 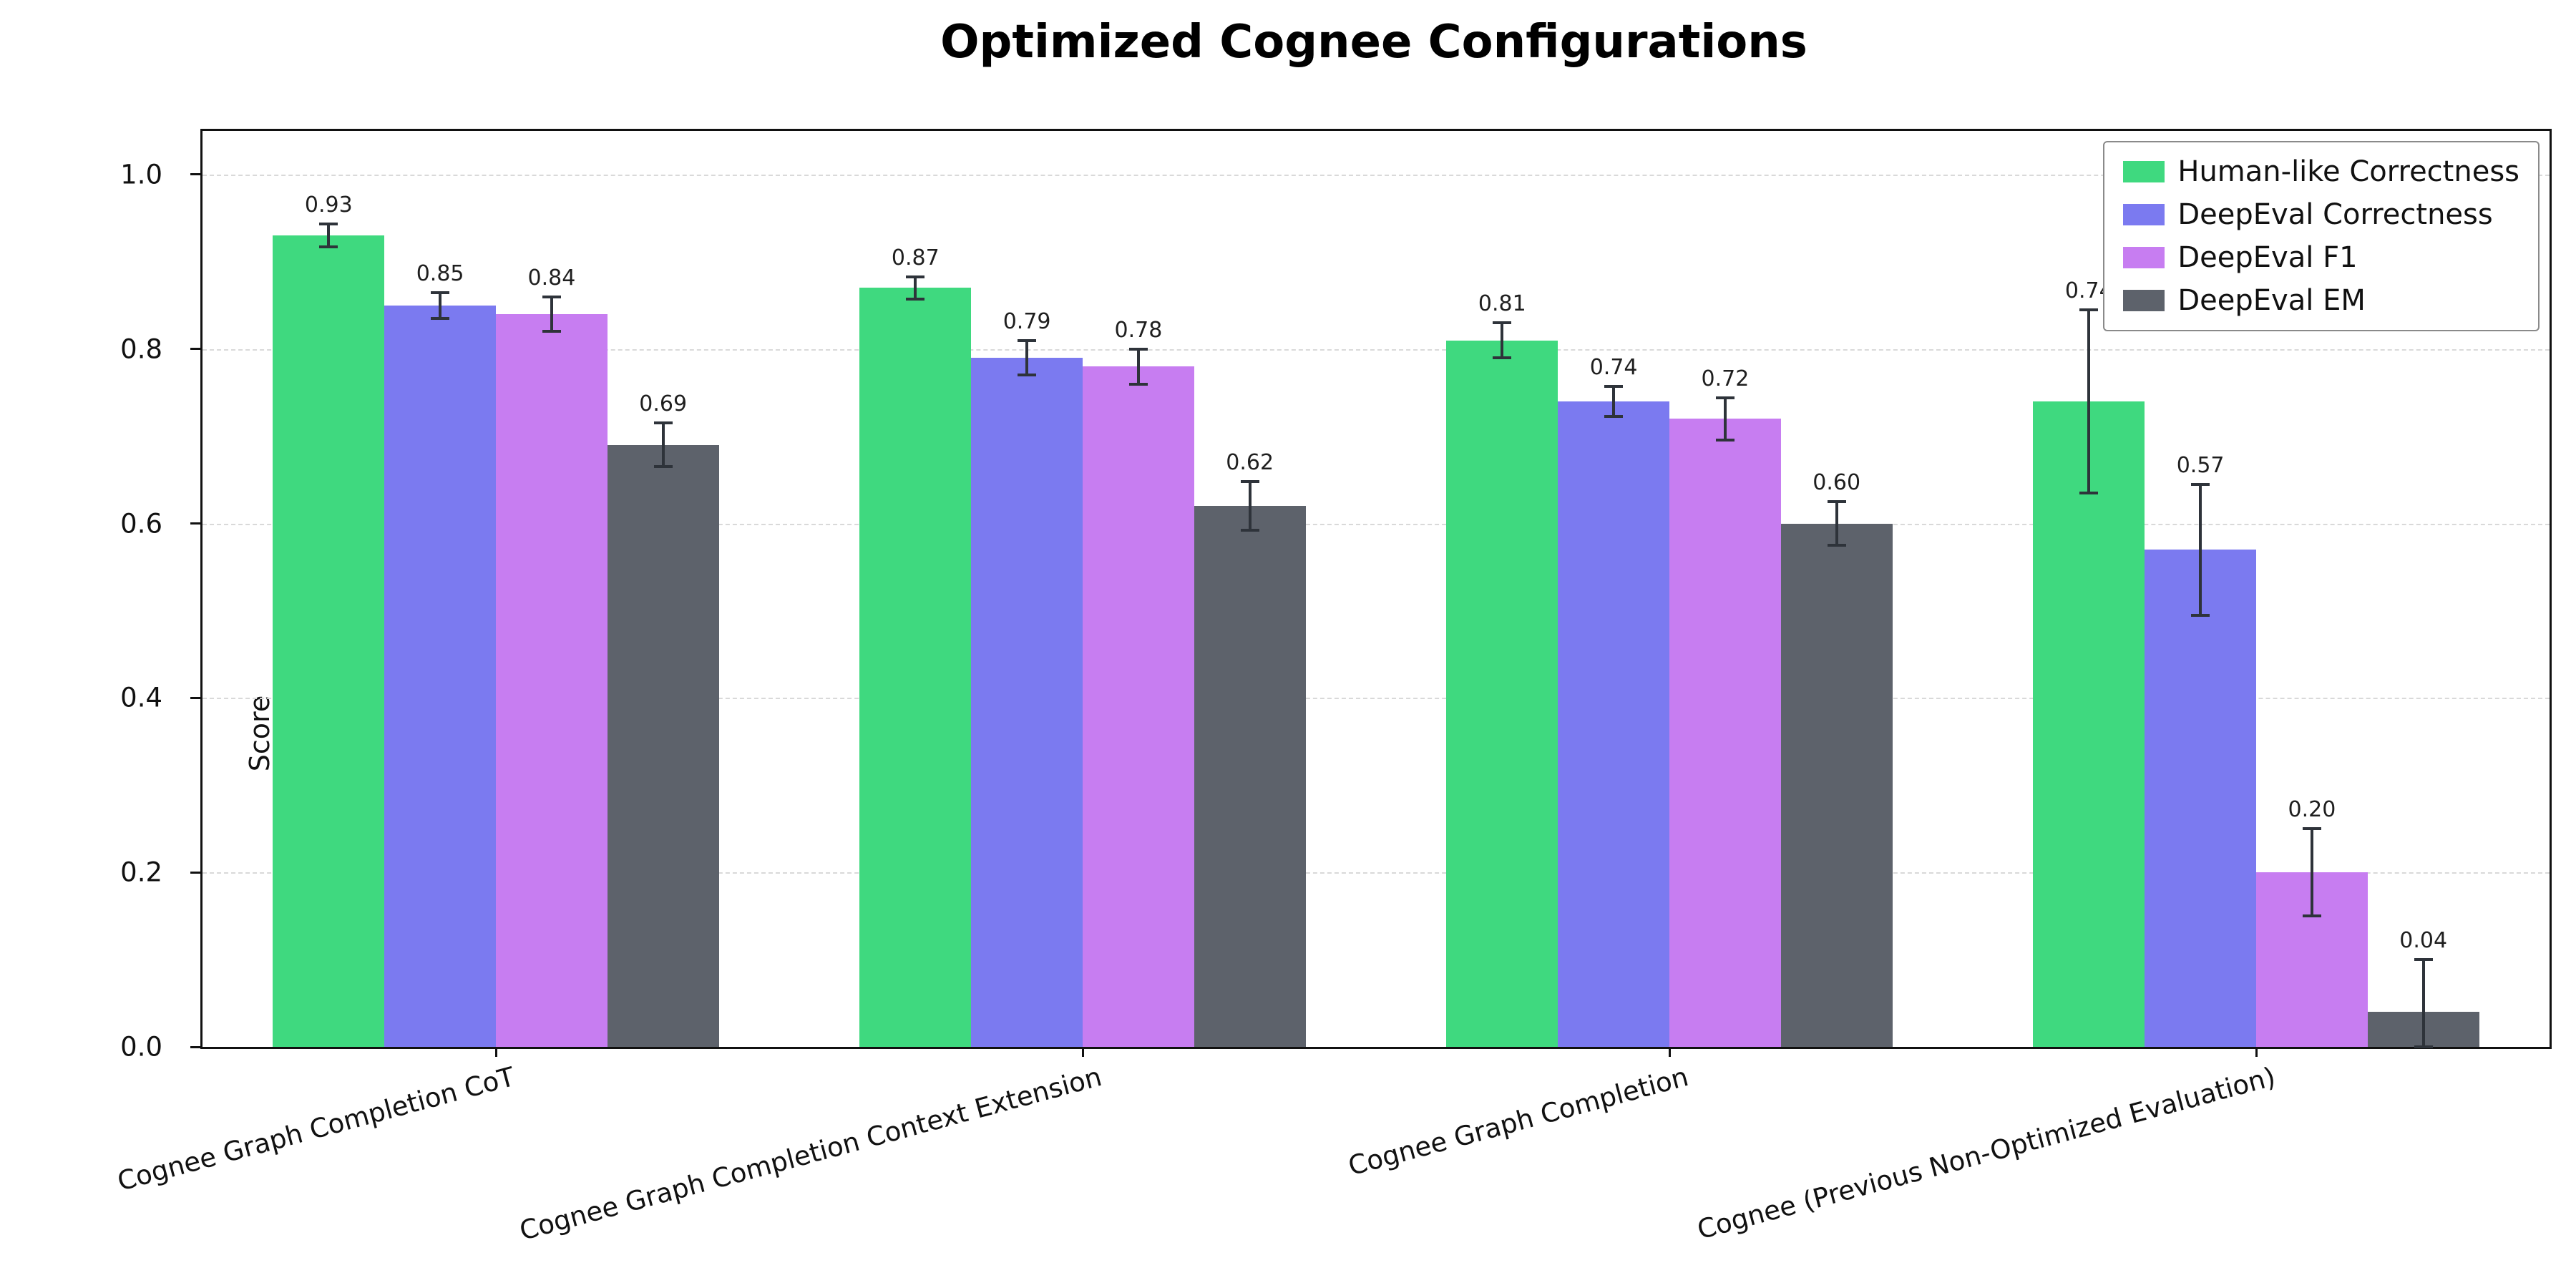 I want to click on y-tick-label: 0.0, so click(x=141, y=1047).